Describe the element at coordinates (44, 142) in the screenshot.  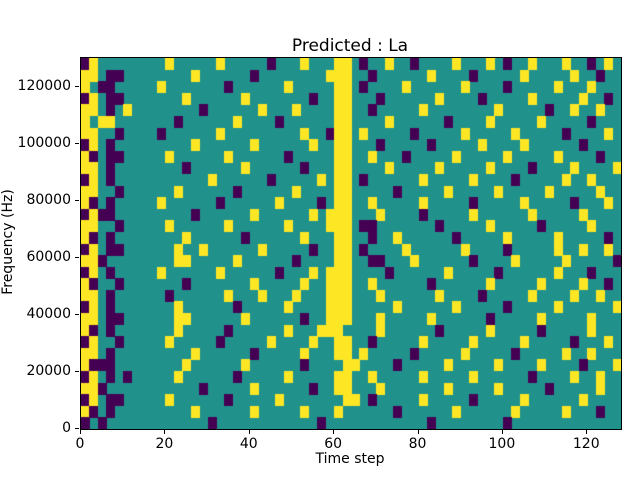
I see `y-tick-label: 100000` at that location.